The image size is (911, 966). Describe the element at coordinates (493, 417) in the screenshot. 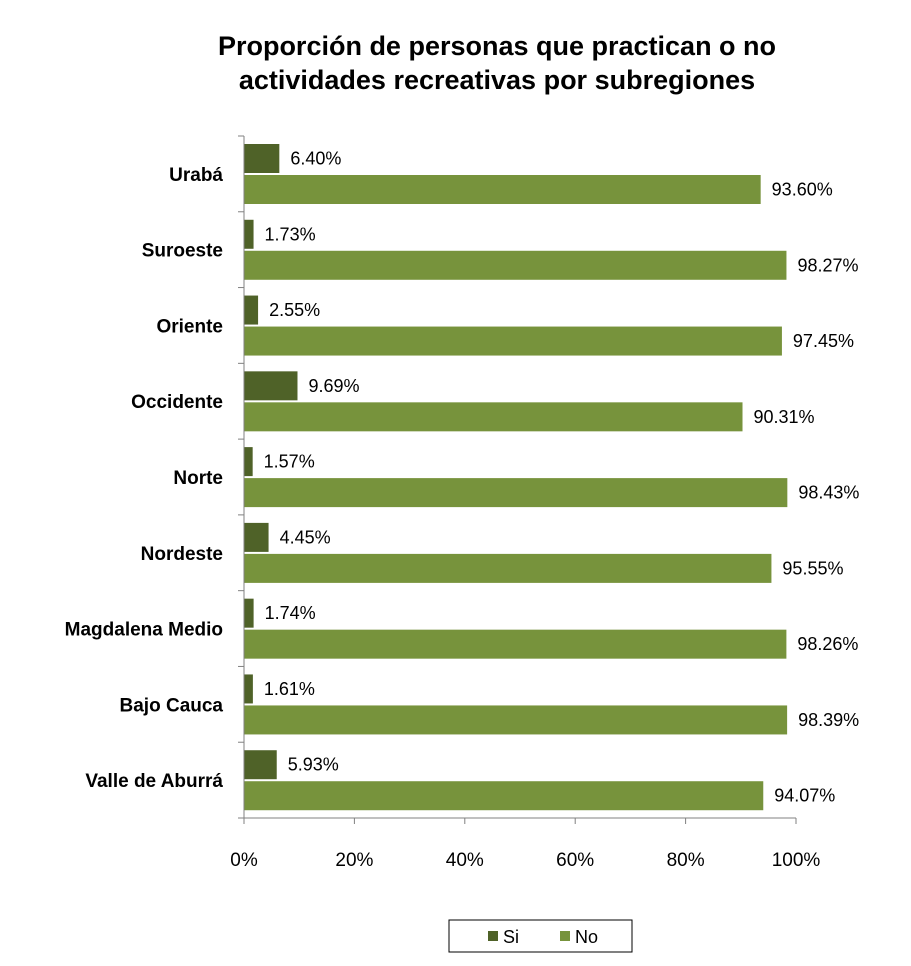

I see `bar-no-occidente` at that location.